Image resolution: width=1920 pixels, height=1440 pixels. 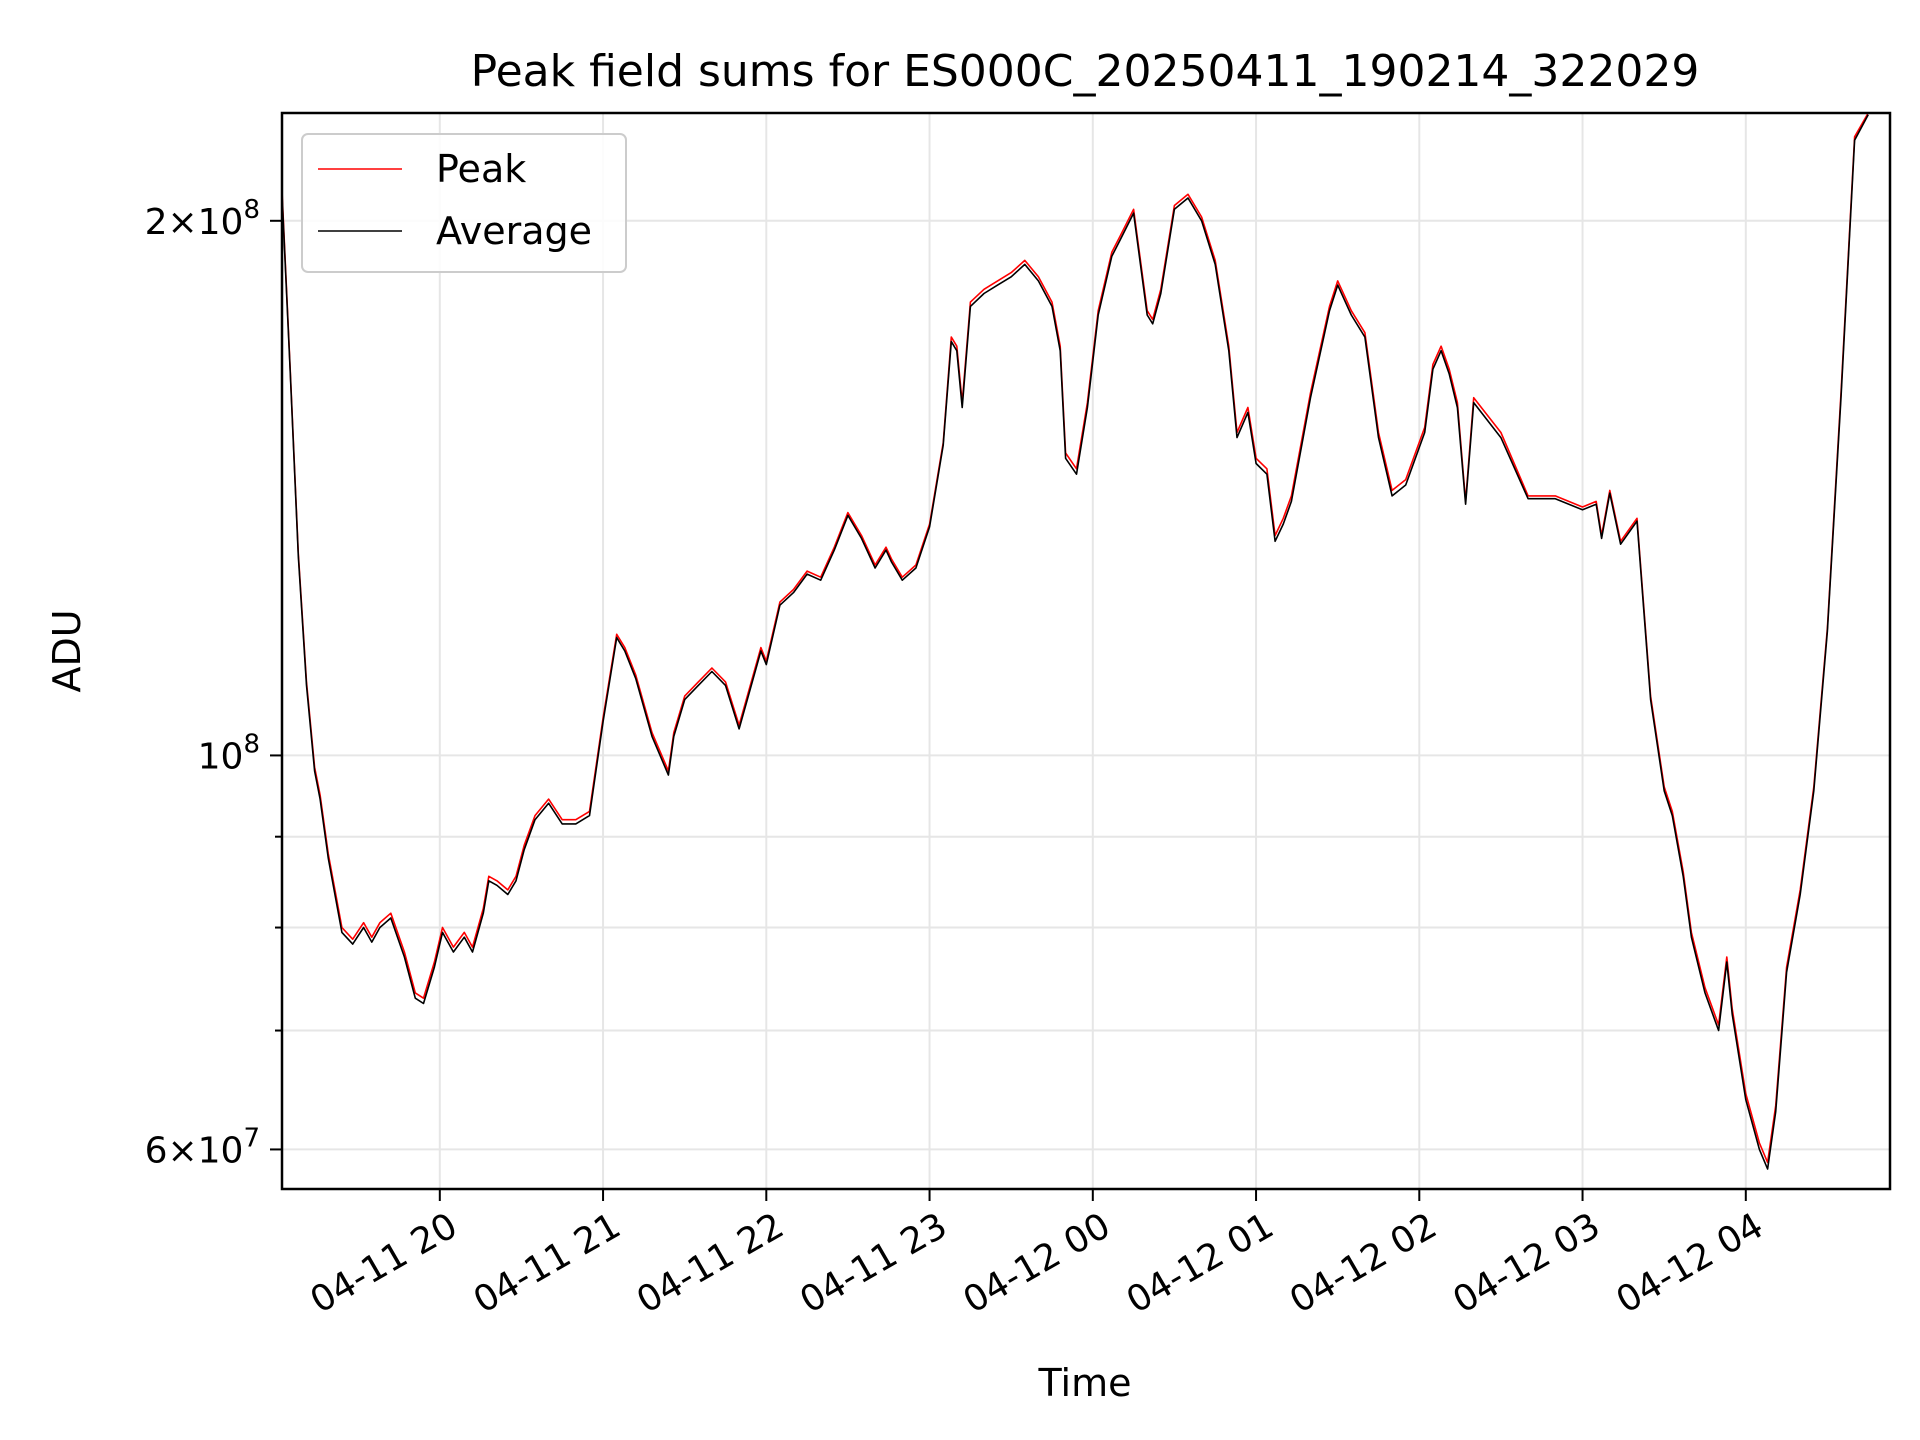 I want to click on y-tick-label: 108, so click(x=229, y=753).